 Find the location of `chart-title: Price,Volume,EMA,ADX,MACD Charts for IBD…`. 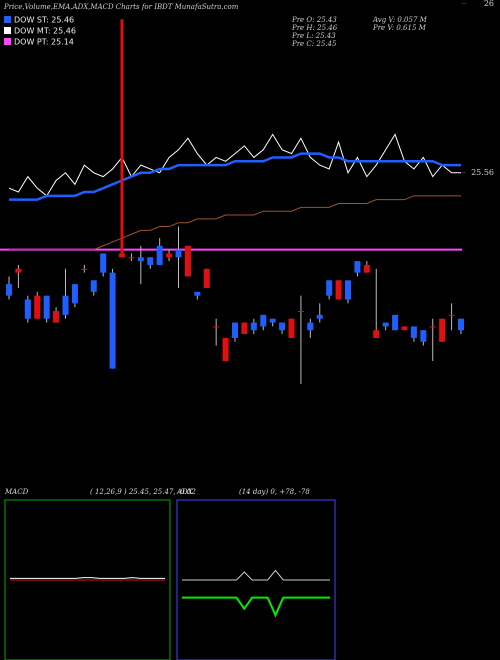

chart-title: Price,Volume,EMA,ADX,MACD Charts for IBD… is located at coordinates (121, 7).